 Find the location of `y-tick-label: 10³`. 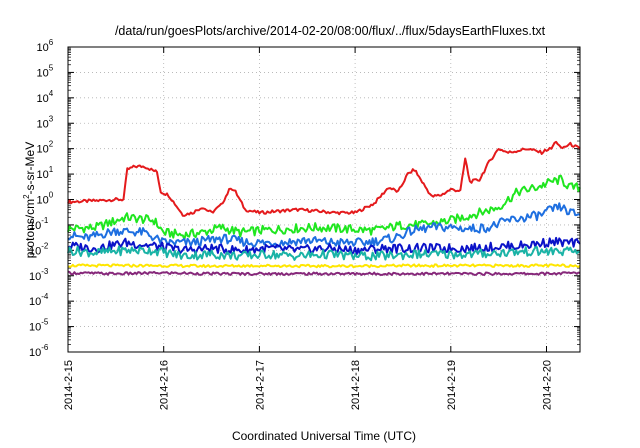

y-tick-label: 10³ is located at coordinates (44, 122).